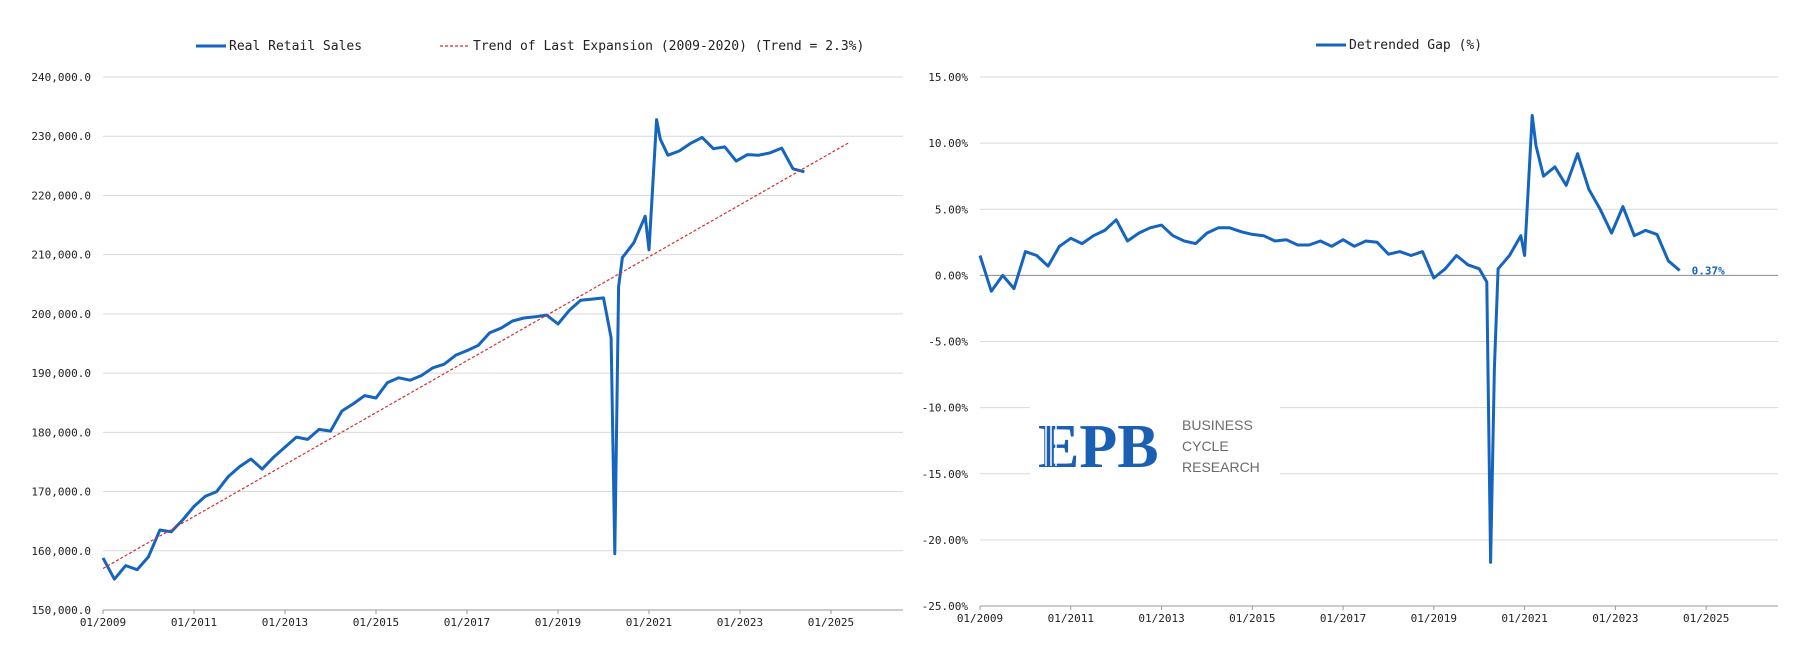 The image size is (1813, 651). Describe the element at coordinates (1205, 446) in the screenshot. I see `logo-line-cycle: CYCLE` at that location.